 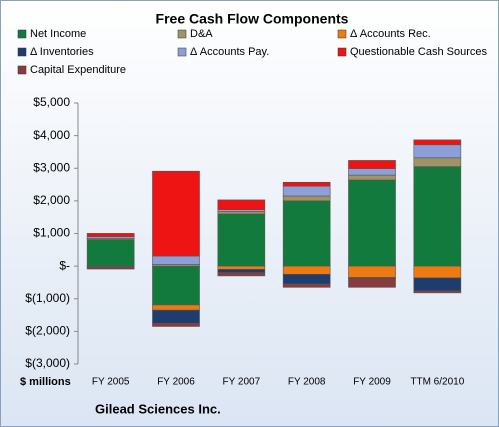 I want to click on legend-label: Δ Accounts Rec., so click(x=390, y=34).